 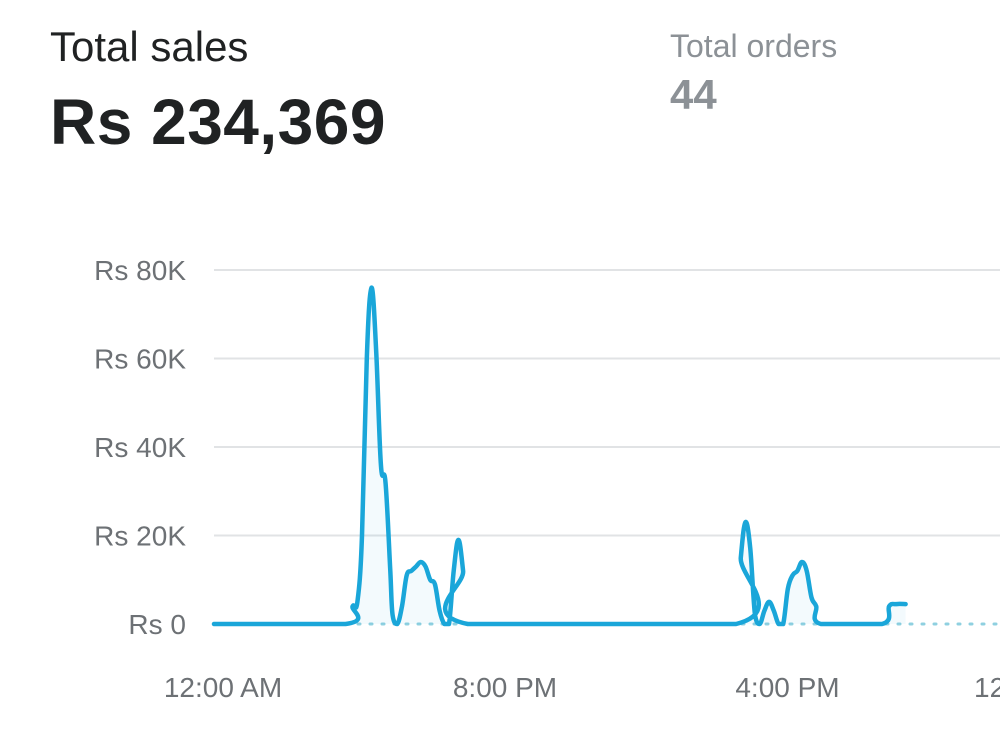 I want to click on y-axis-ticks: Rs 0 Rs 20K Rs 40K Rs 60K Rs 80K, so click(x=140, y=447).